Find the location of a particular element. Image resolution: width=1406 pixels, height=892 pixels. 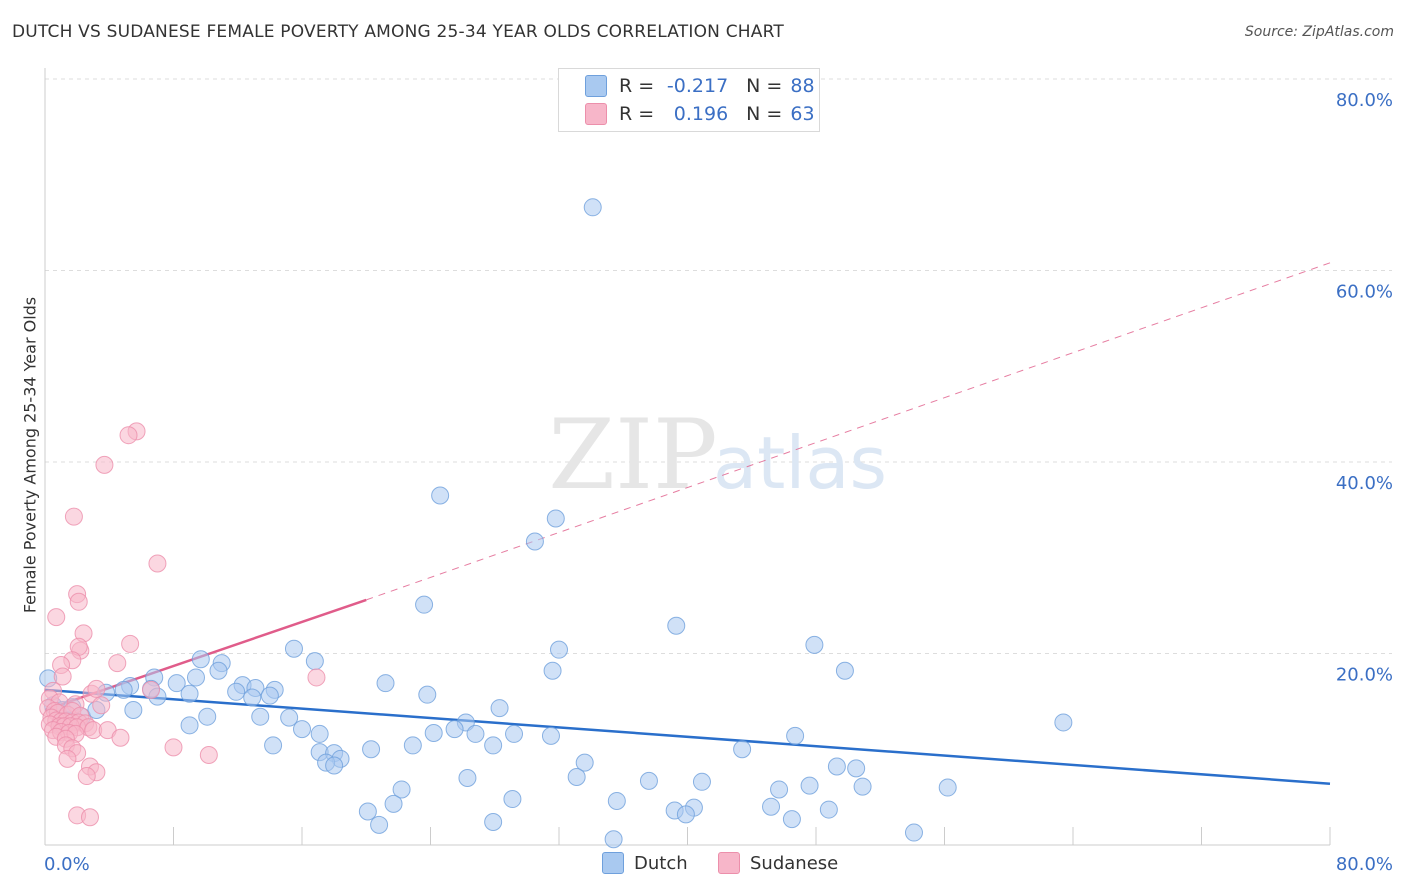

dutch-trend-line is located at coordinates (687, 736).